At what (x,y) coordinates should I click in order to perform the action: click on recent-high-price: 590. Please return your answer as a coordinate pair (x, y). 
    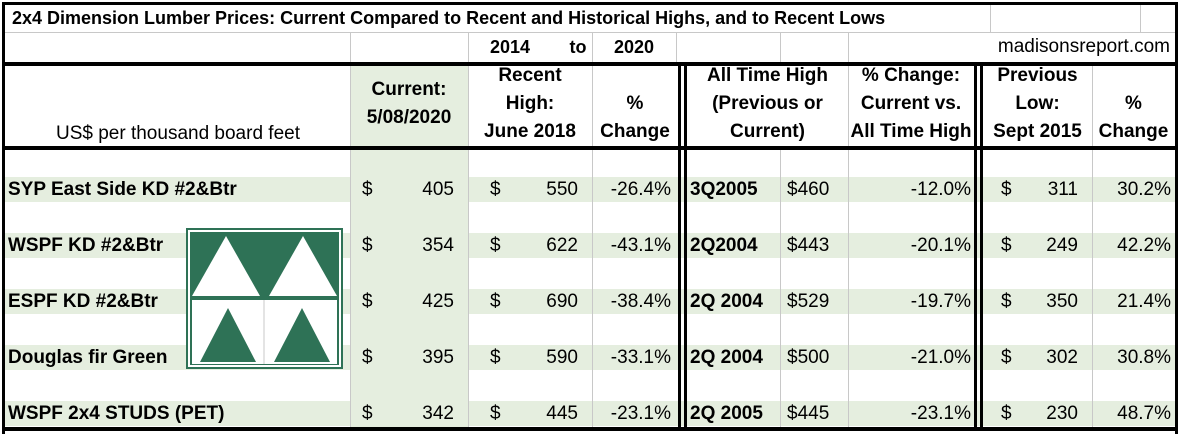
    Looking at the image, I should click on (562, 357).